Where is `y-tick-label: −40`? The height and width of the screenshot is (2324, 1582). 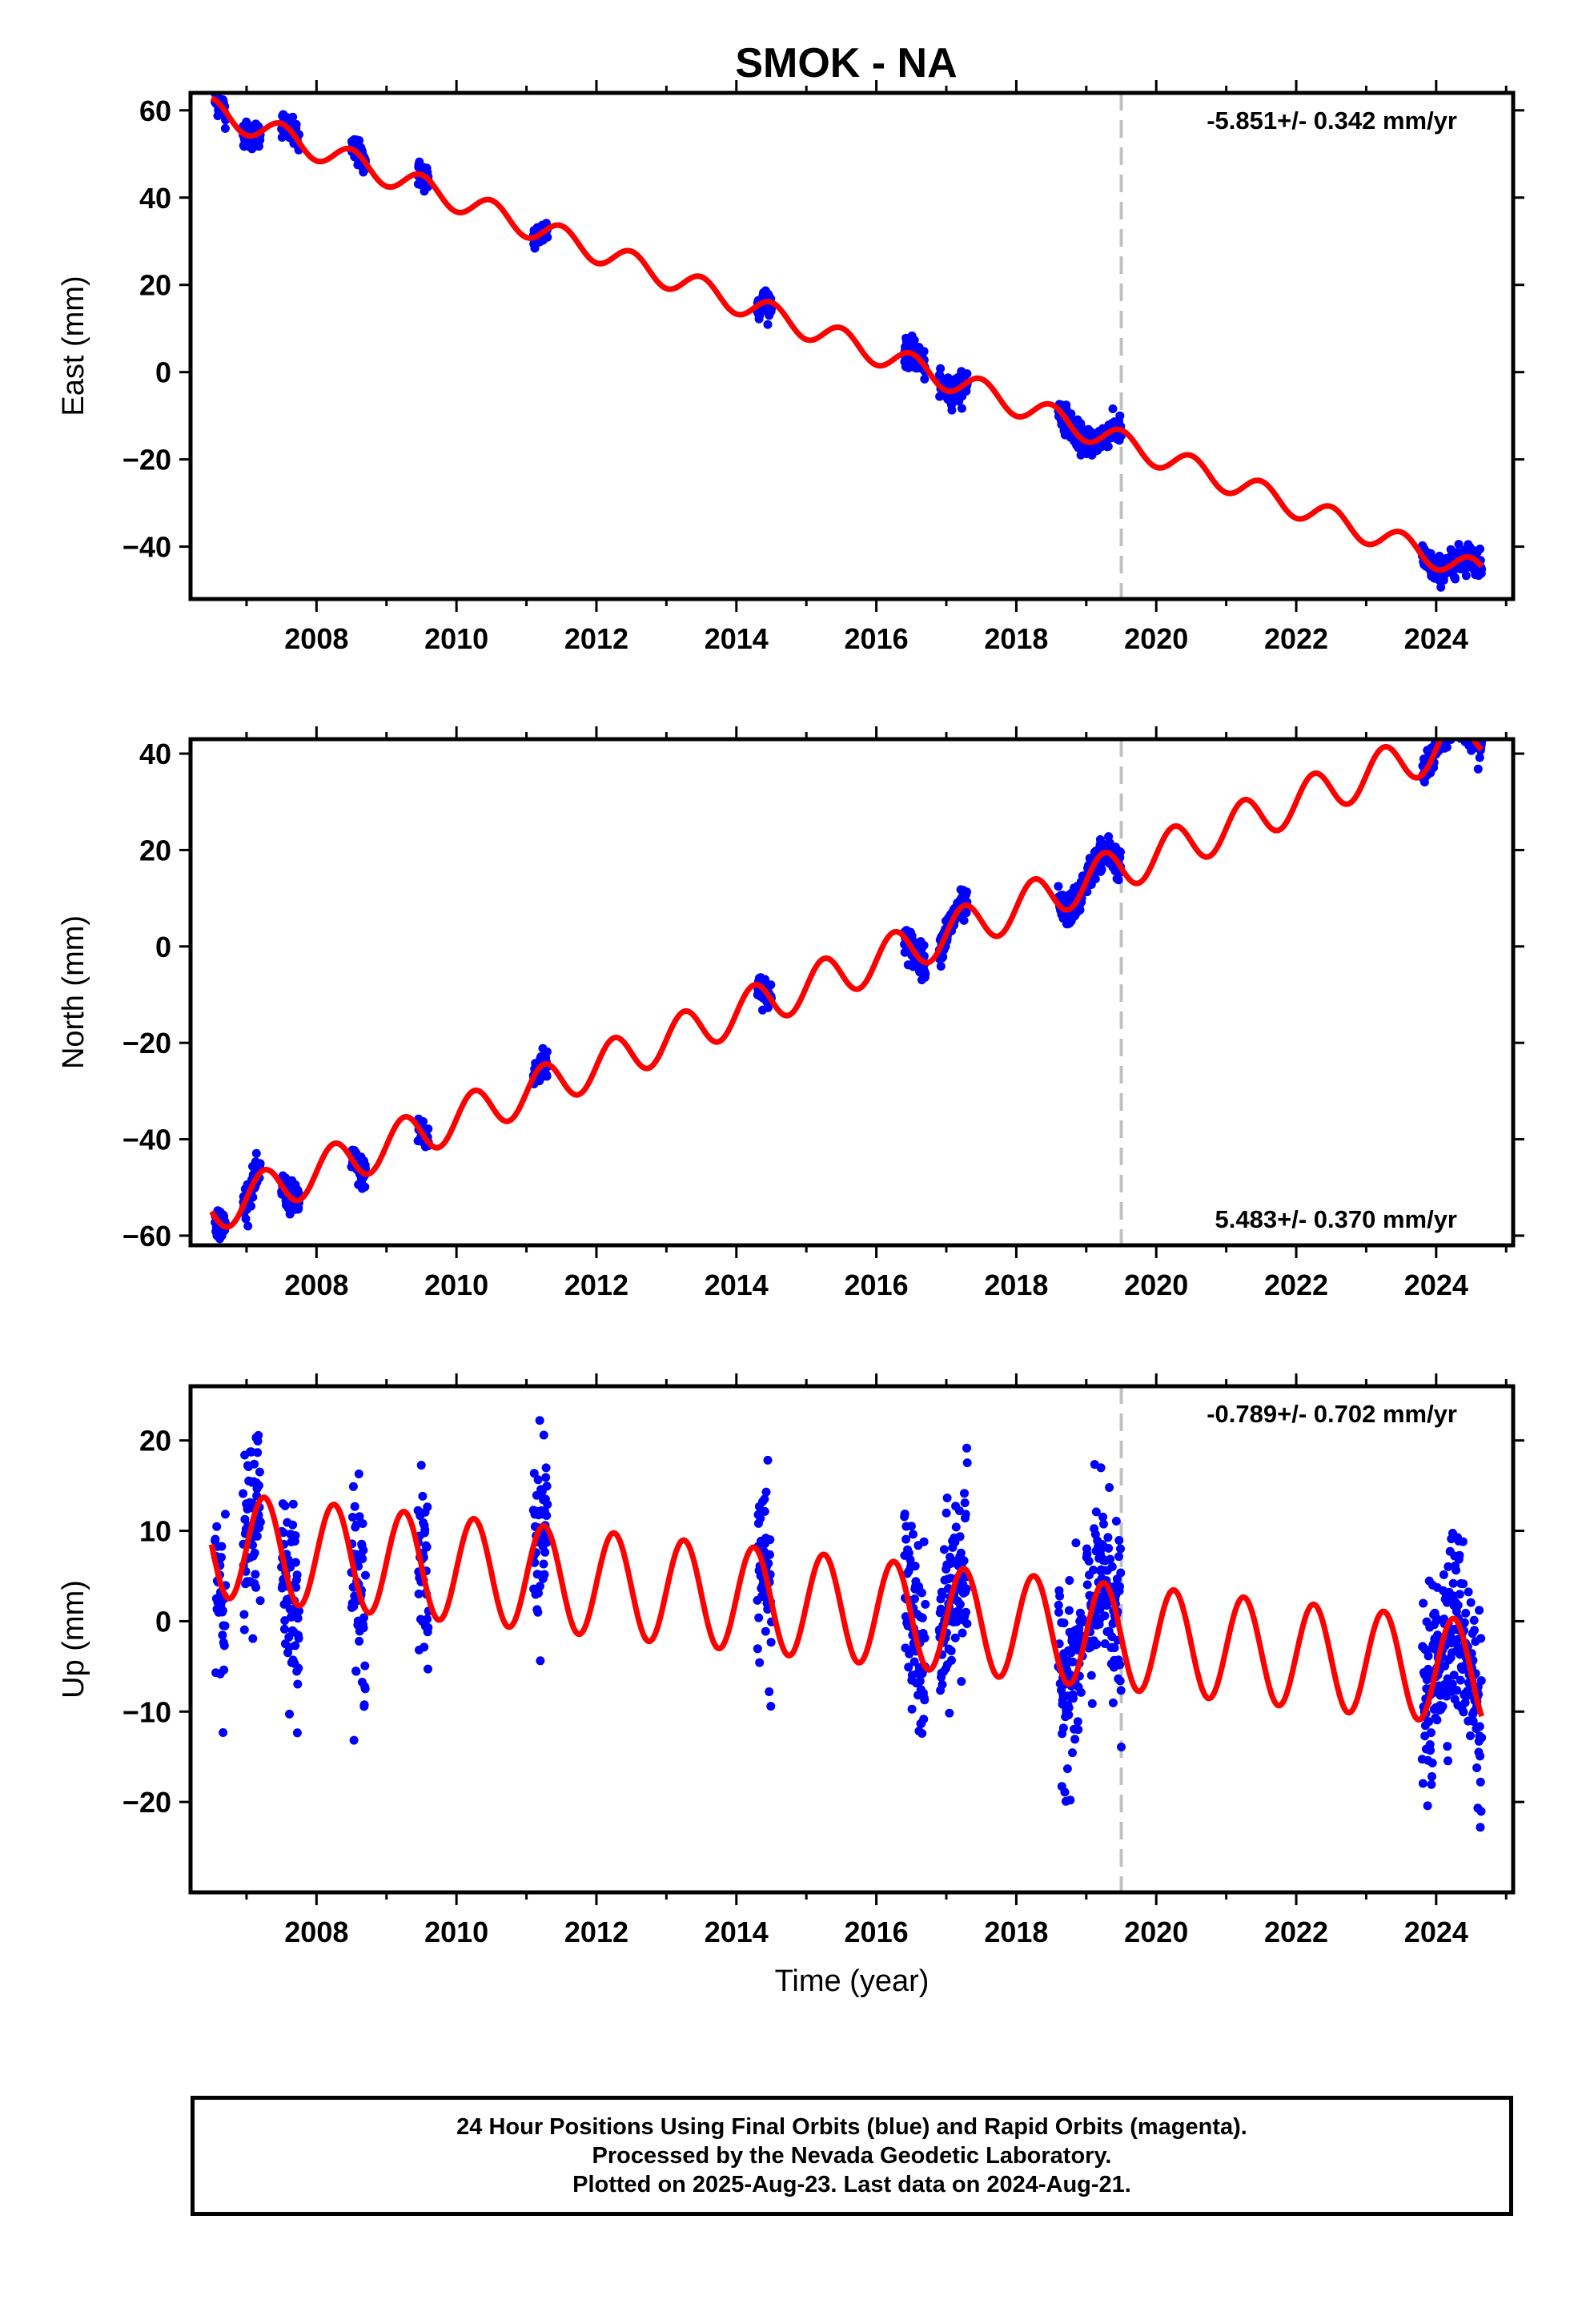
y-tick-label: −40 is located at coordinates (146, 547).